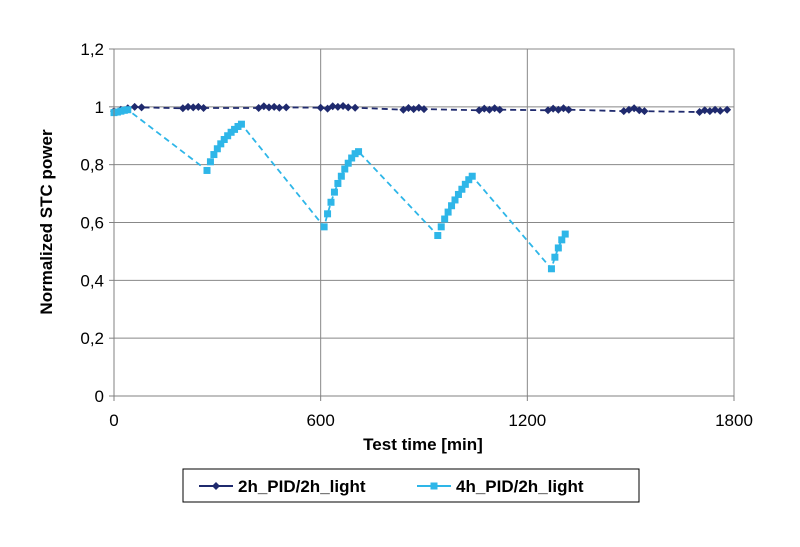  I want to click on x-axis-title: Test time [min], so click(423, 444).